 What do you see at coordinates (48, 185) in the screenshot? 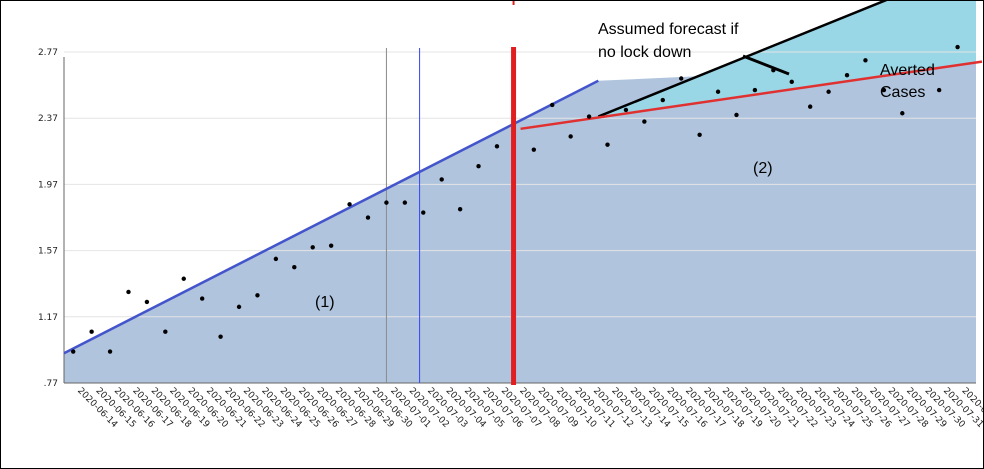
I see `y-tick-label: 1.97` at bounding box center [48, 185].